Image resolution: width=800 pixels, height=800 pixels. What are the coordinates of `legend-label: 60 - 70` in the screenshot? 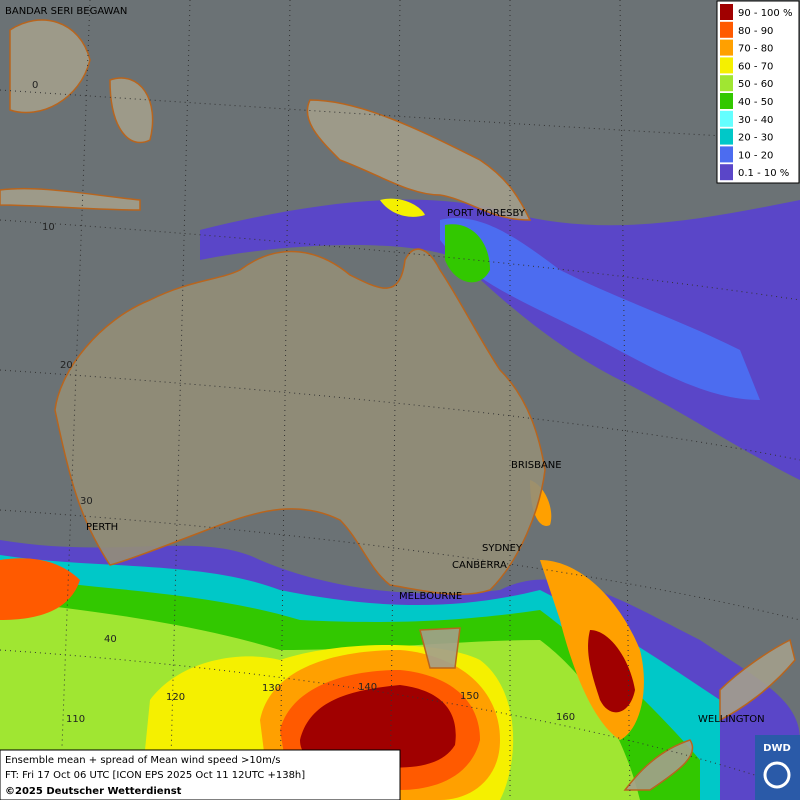 It's located at (755, 66).